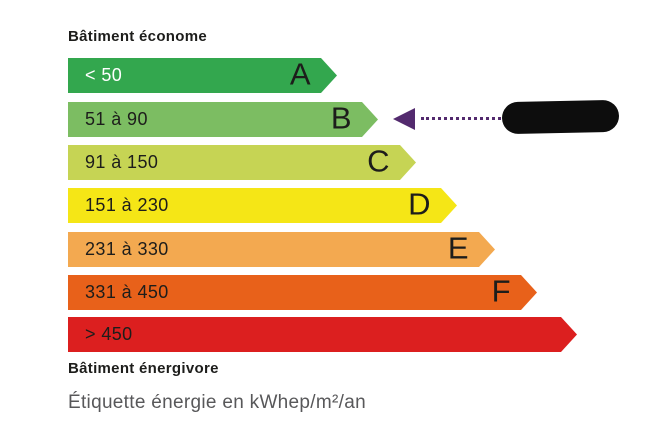 This screenshot has width=667, height=441. I want to click on energy-band-e: 231 à 330 E, so click(281, 249).